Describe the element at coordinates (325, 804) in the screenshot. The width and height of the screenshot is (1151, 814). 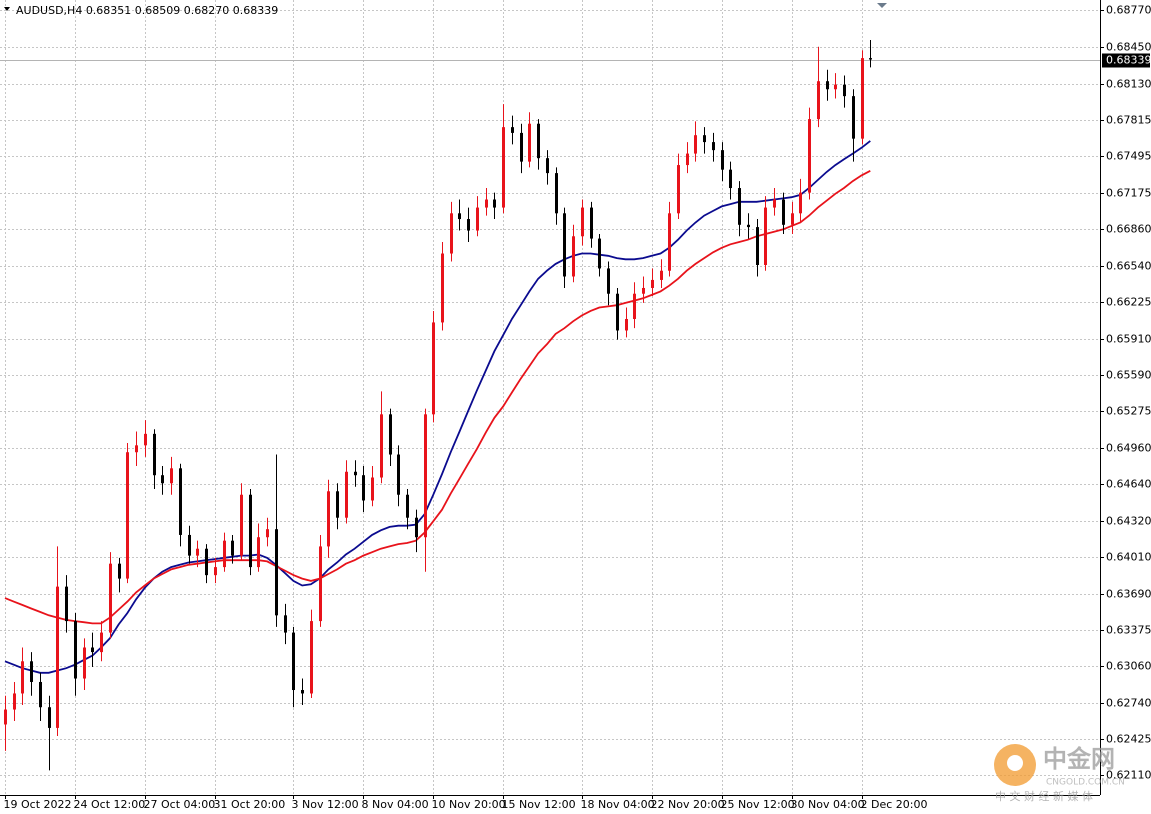
I see `x-tick-label: 3 Nov 12:00` at that location.